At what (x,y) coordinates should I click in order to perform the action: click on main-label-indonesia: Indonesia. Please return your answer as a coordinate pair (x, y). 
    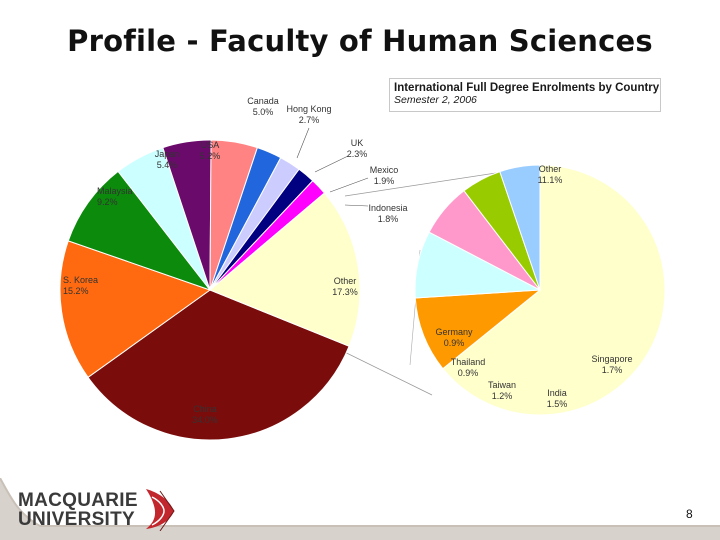
    Looking at the image, I should click on (387, 208).